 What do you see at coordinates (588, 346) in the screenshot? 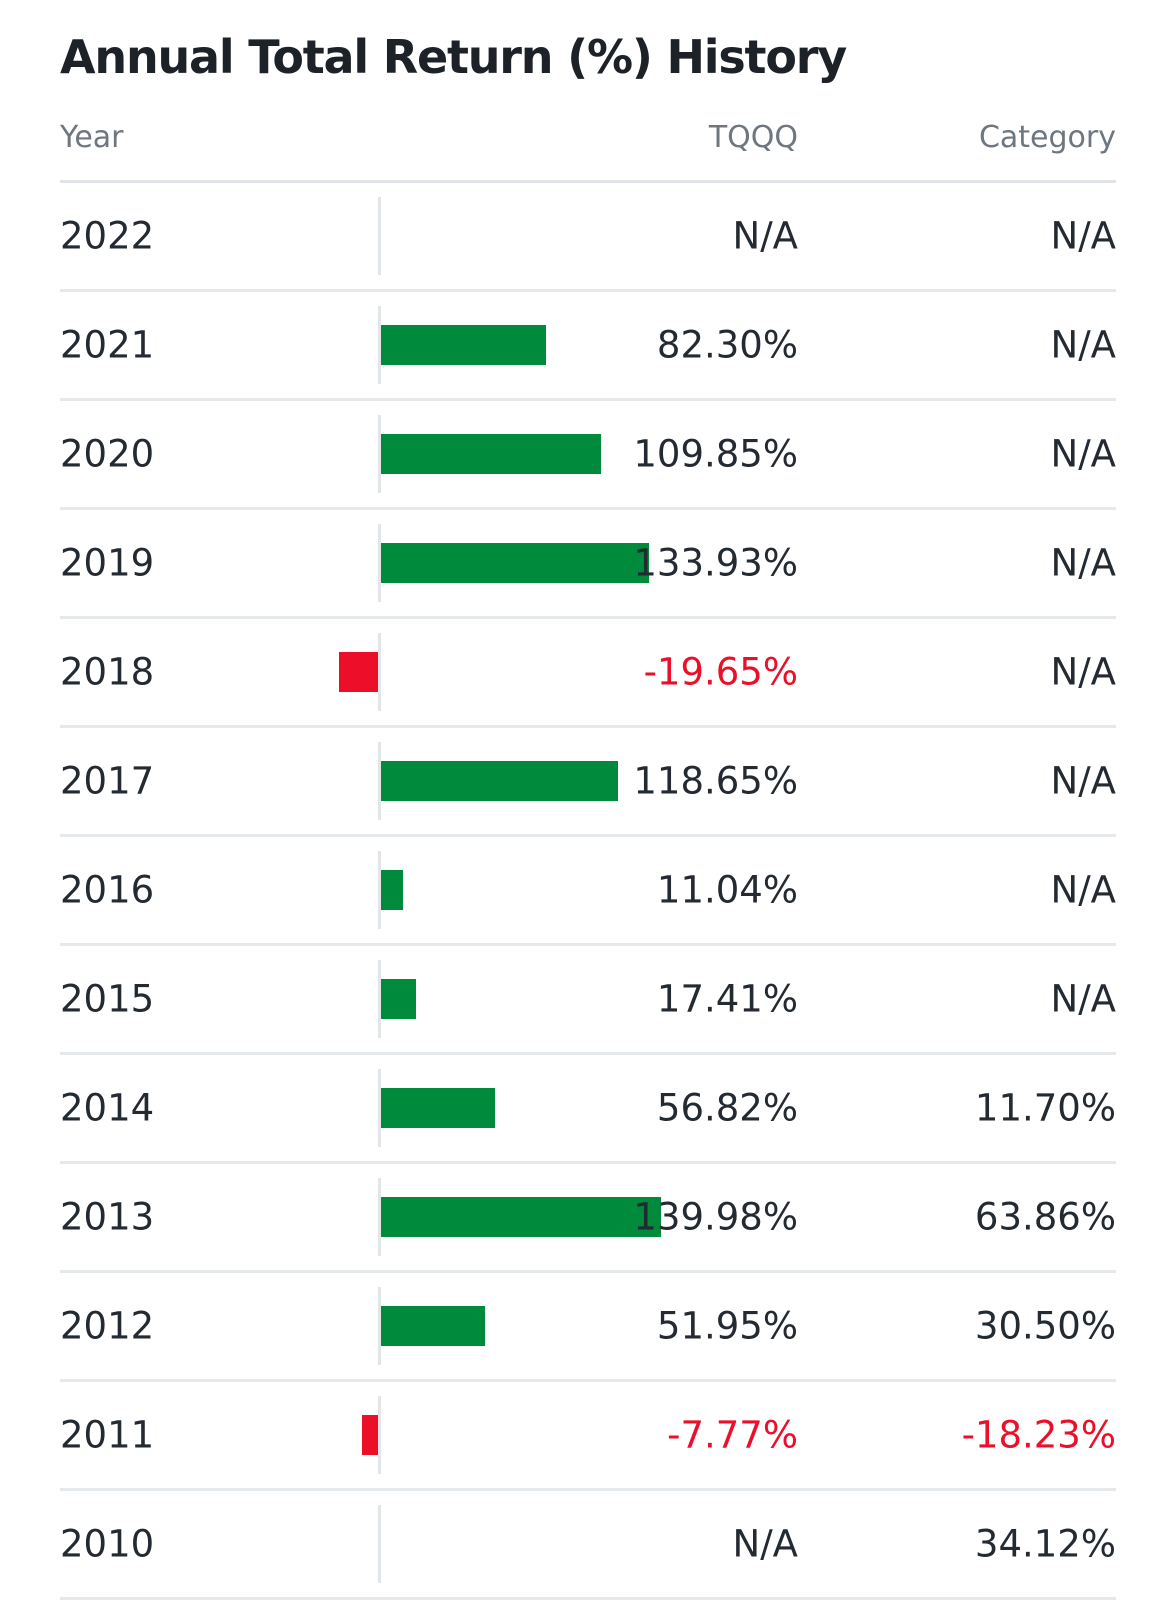
I see `table-row: 2021 82.30% N/A` at bounding box center [588, 346].